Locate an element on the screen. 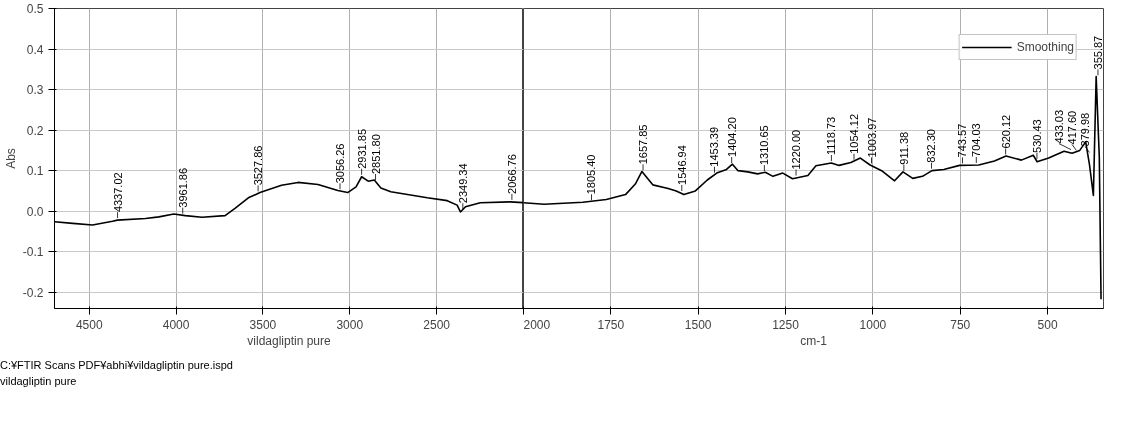 The image size is (1146, 424). y-tick-label: 0.4 is located at coordinates (35, 49).